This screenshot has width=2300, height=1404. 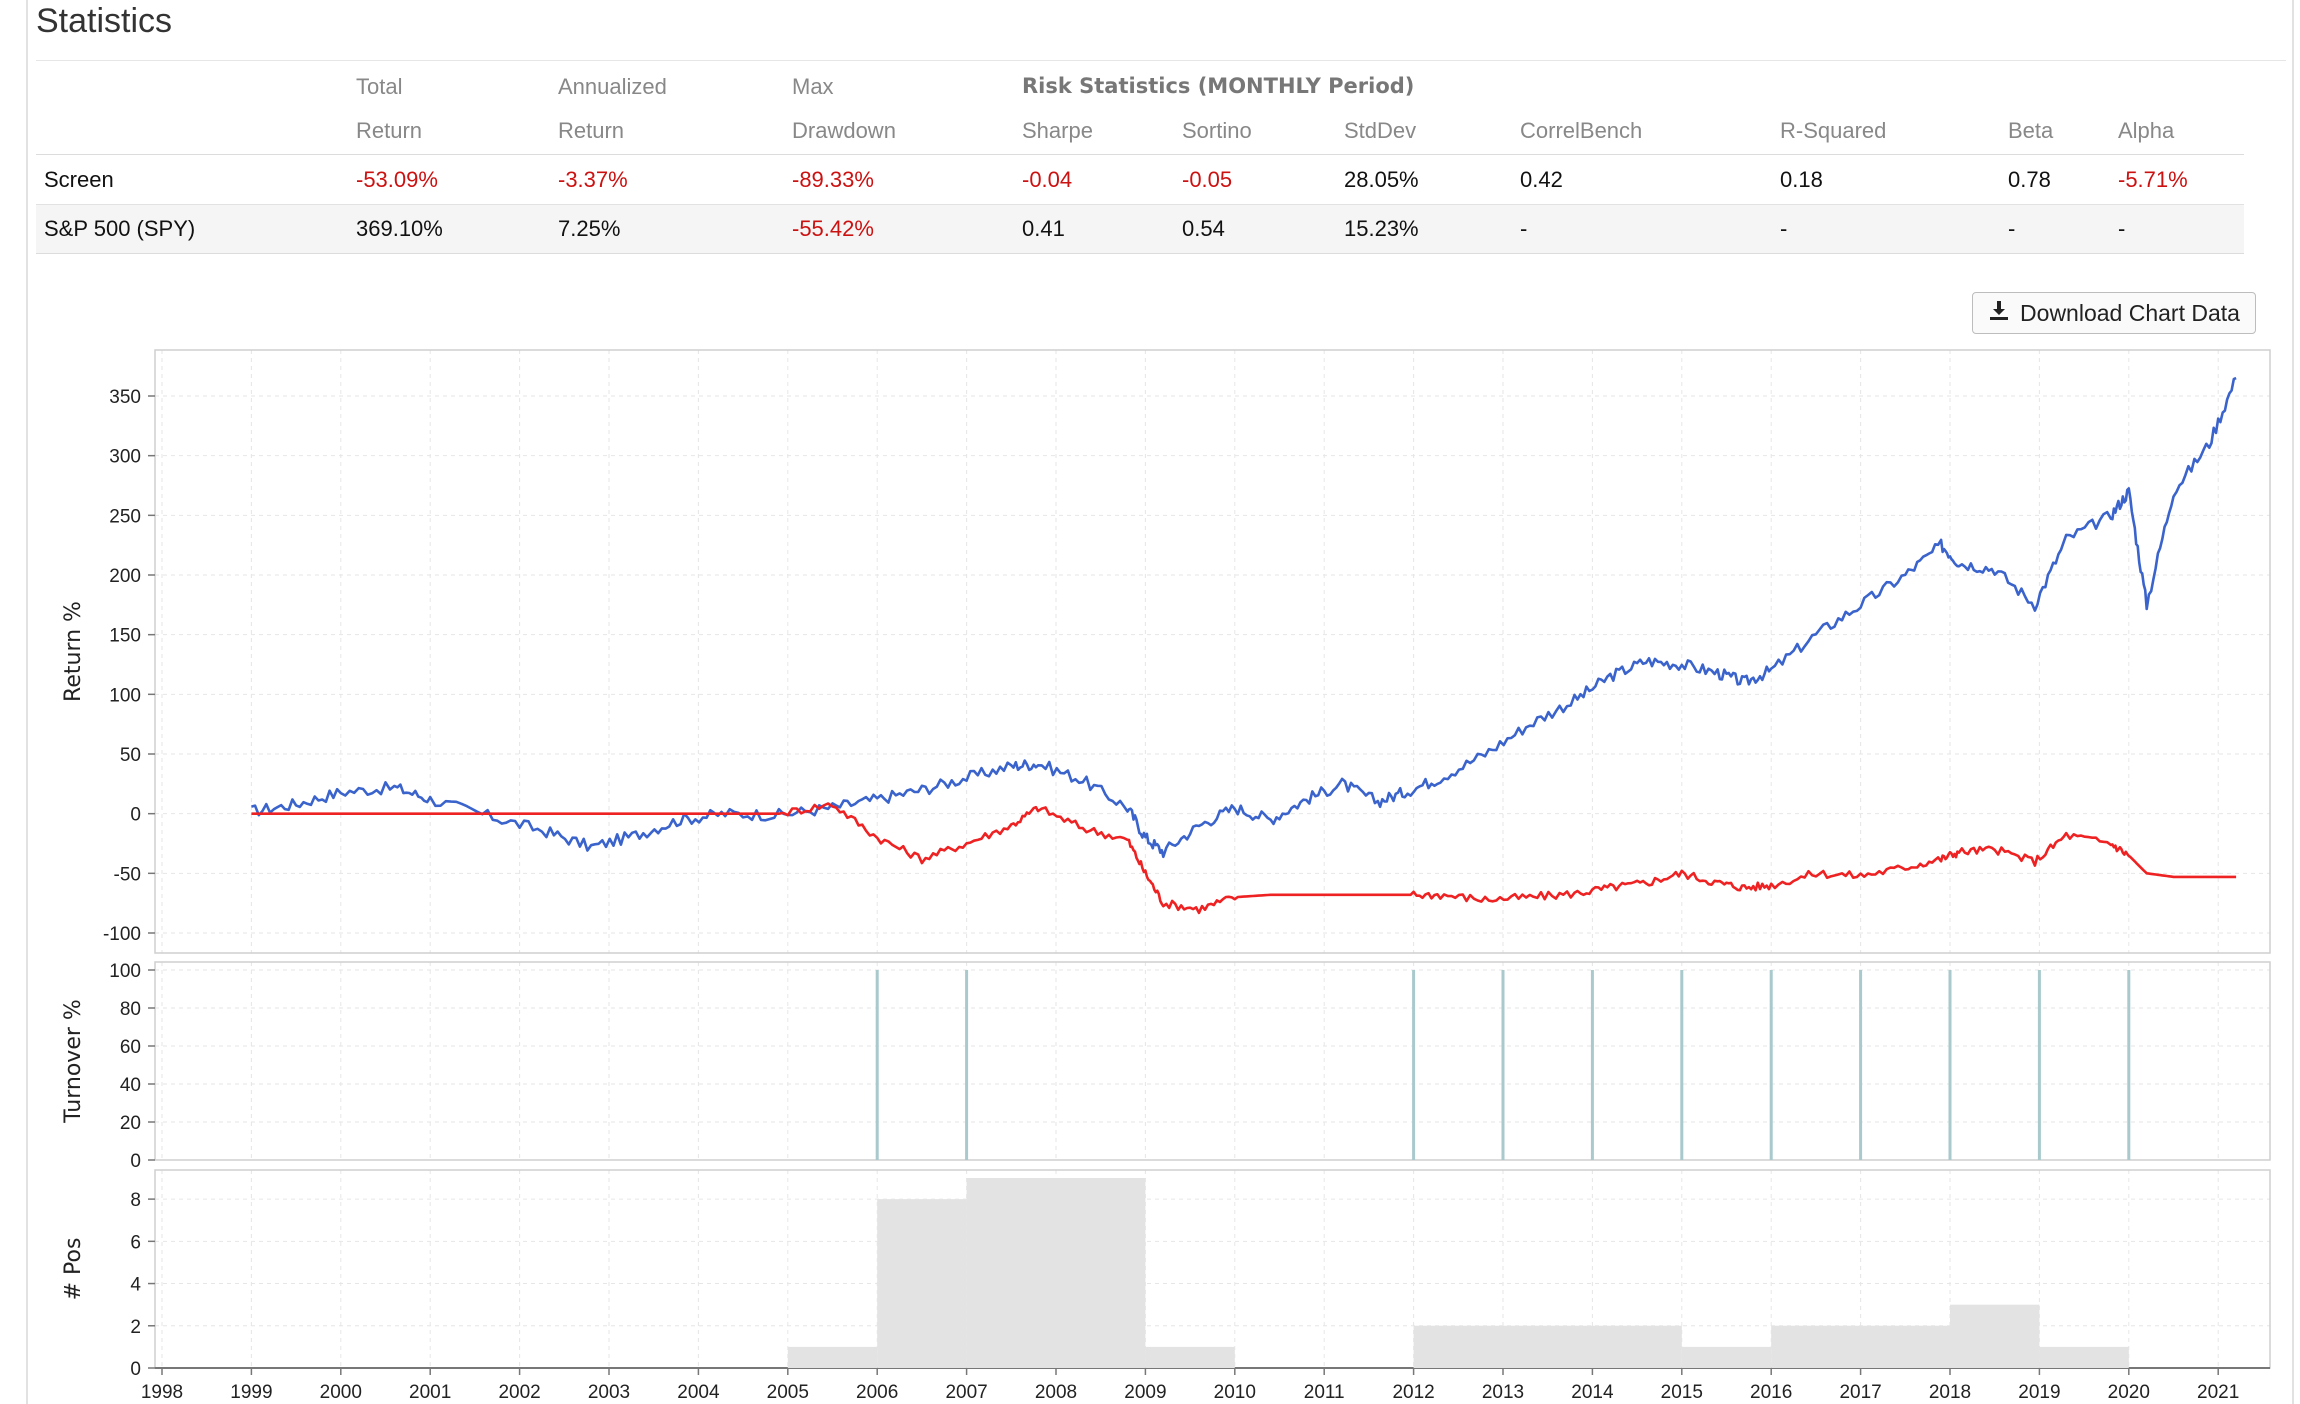 What do you see at coordinates (2031, 130) in the screenshot?
I see `header-beta: Beta` at bounding box center [2031, 130].